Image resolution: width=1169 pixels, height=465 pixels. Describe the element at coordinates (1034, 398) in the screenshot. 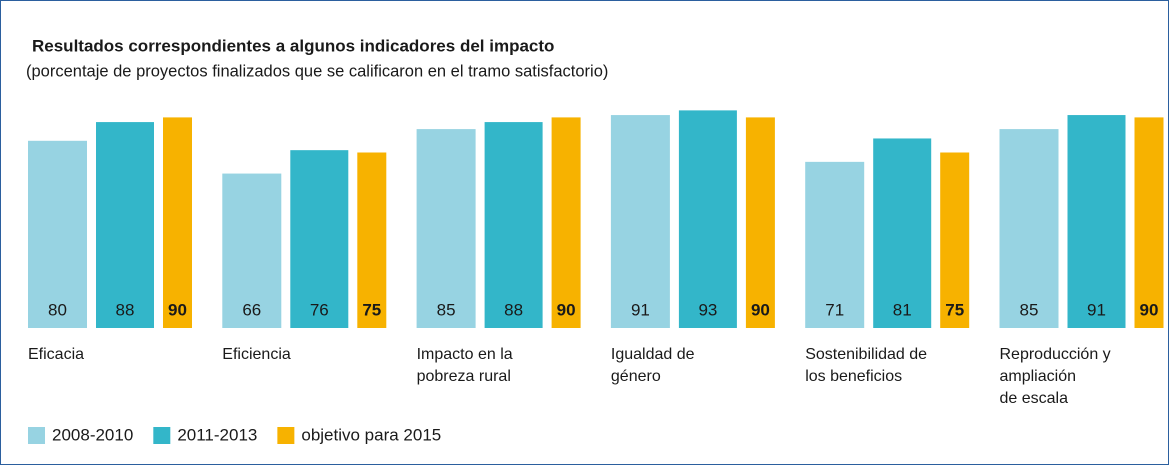

I see `x-tick-label: de escala` at that location.